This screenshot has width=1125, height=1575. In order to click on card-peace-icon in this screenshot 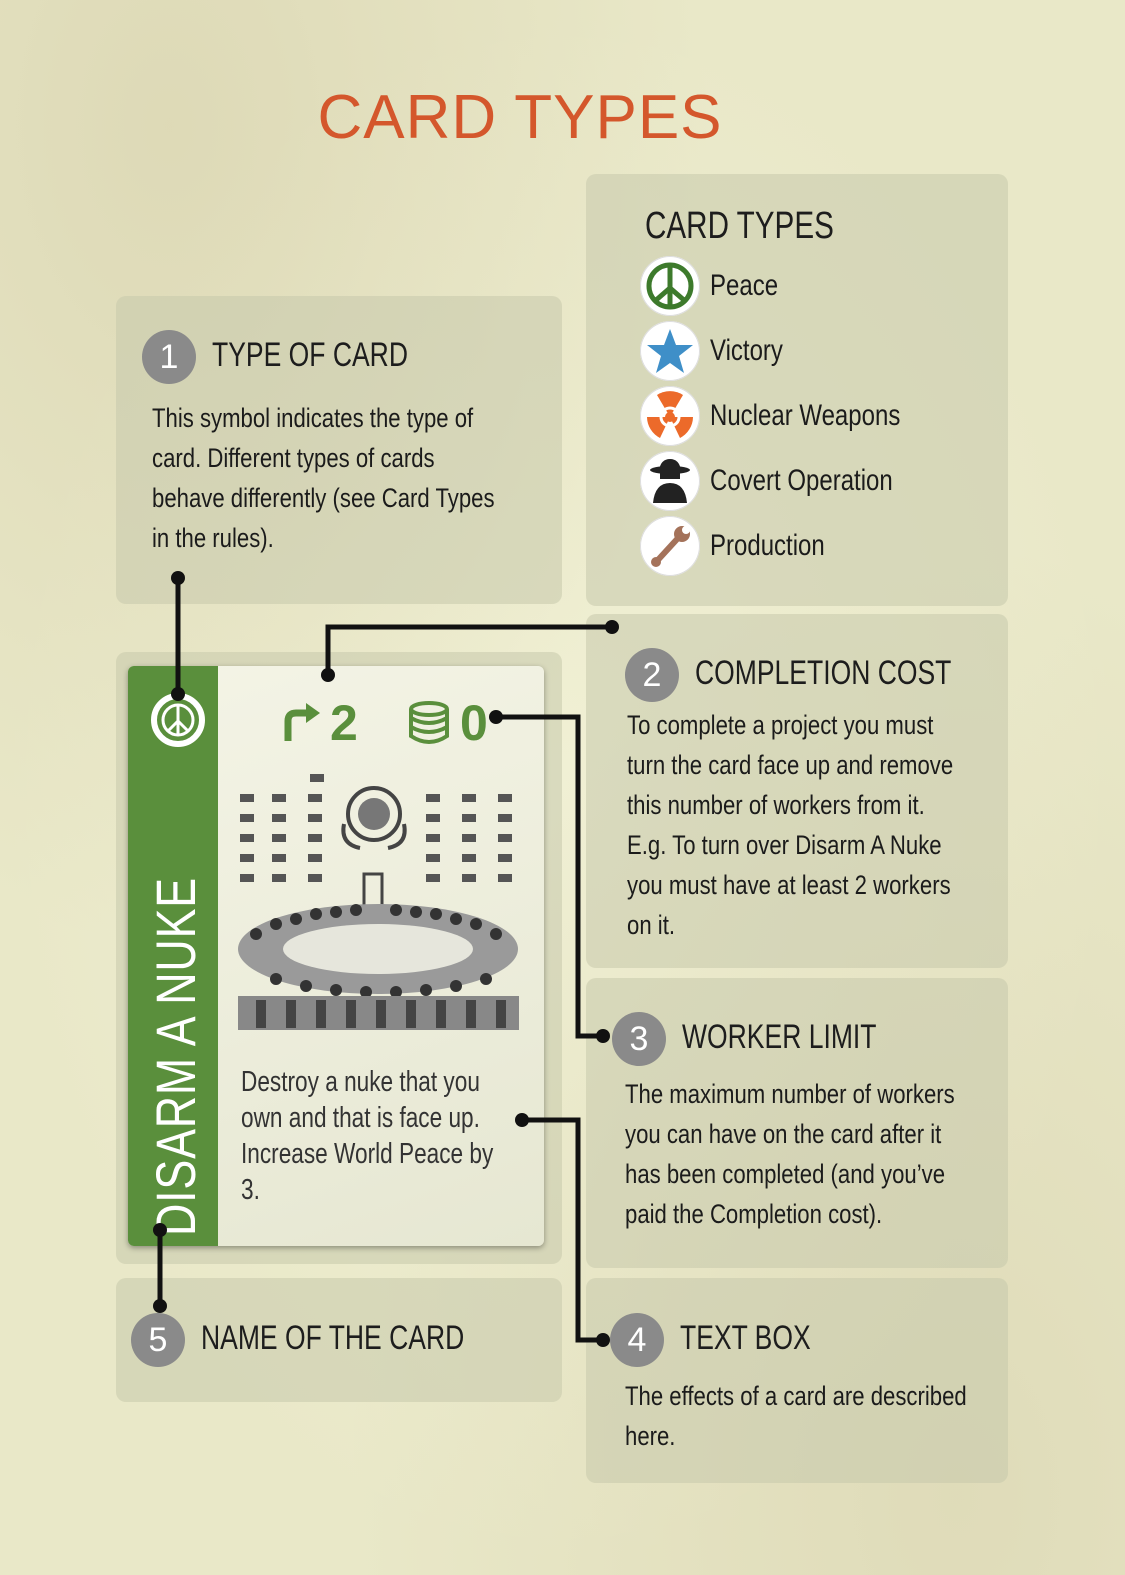, I will do `click(178, 722)`.